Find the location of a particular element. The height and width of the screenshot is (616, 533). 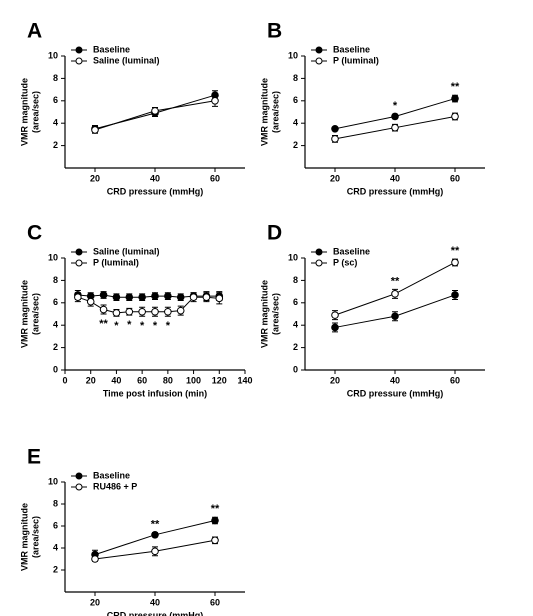

legend-label: Saline (luminal) is located at coordinates (126, 251).